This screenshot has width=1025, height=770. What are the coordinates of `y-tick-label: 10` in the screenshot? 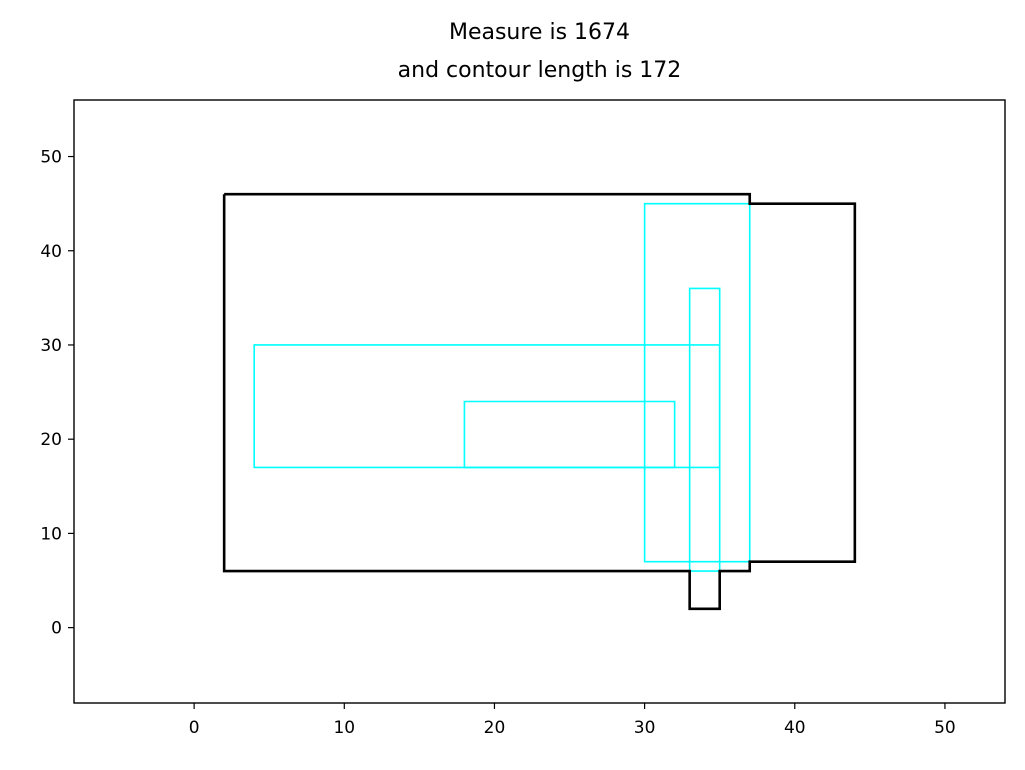 It's located at (51, 534).